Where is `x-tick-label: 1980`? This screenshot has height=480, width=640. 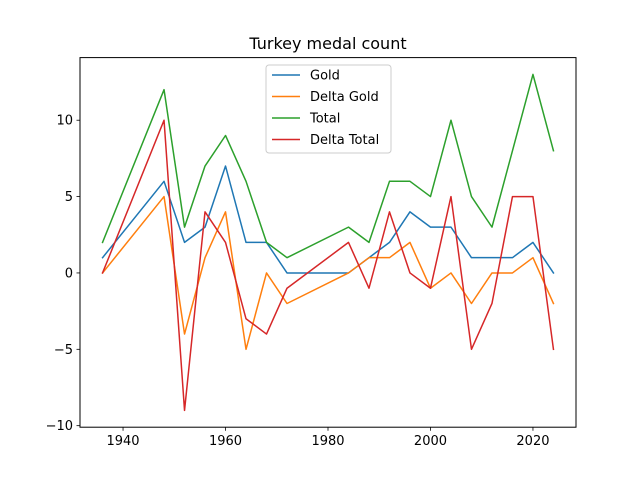
x-tick-label: 1980 is located at coordinates (327, 441).